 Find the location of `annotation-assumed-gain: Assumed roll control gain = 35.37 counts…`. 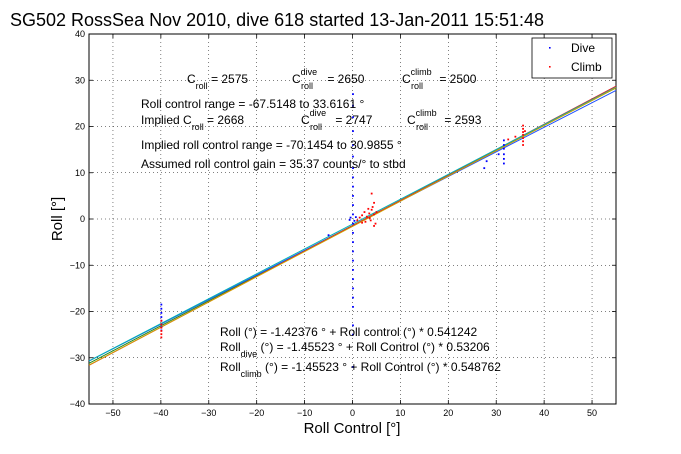

annotation-assumed-gain: Assumed roll control gain = 35.37 counts… is located at coordinates (273, 164).